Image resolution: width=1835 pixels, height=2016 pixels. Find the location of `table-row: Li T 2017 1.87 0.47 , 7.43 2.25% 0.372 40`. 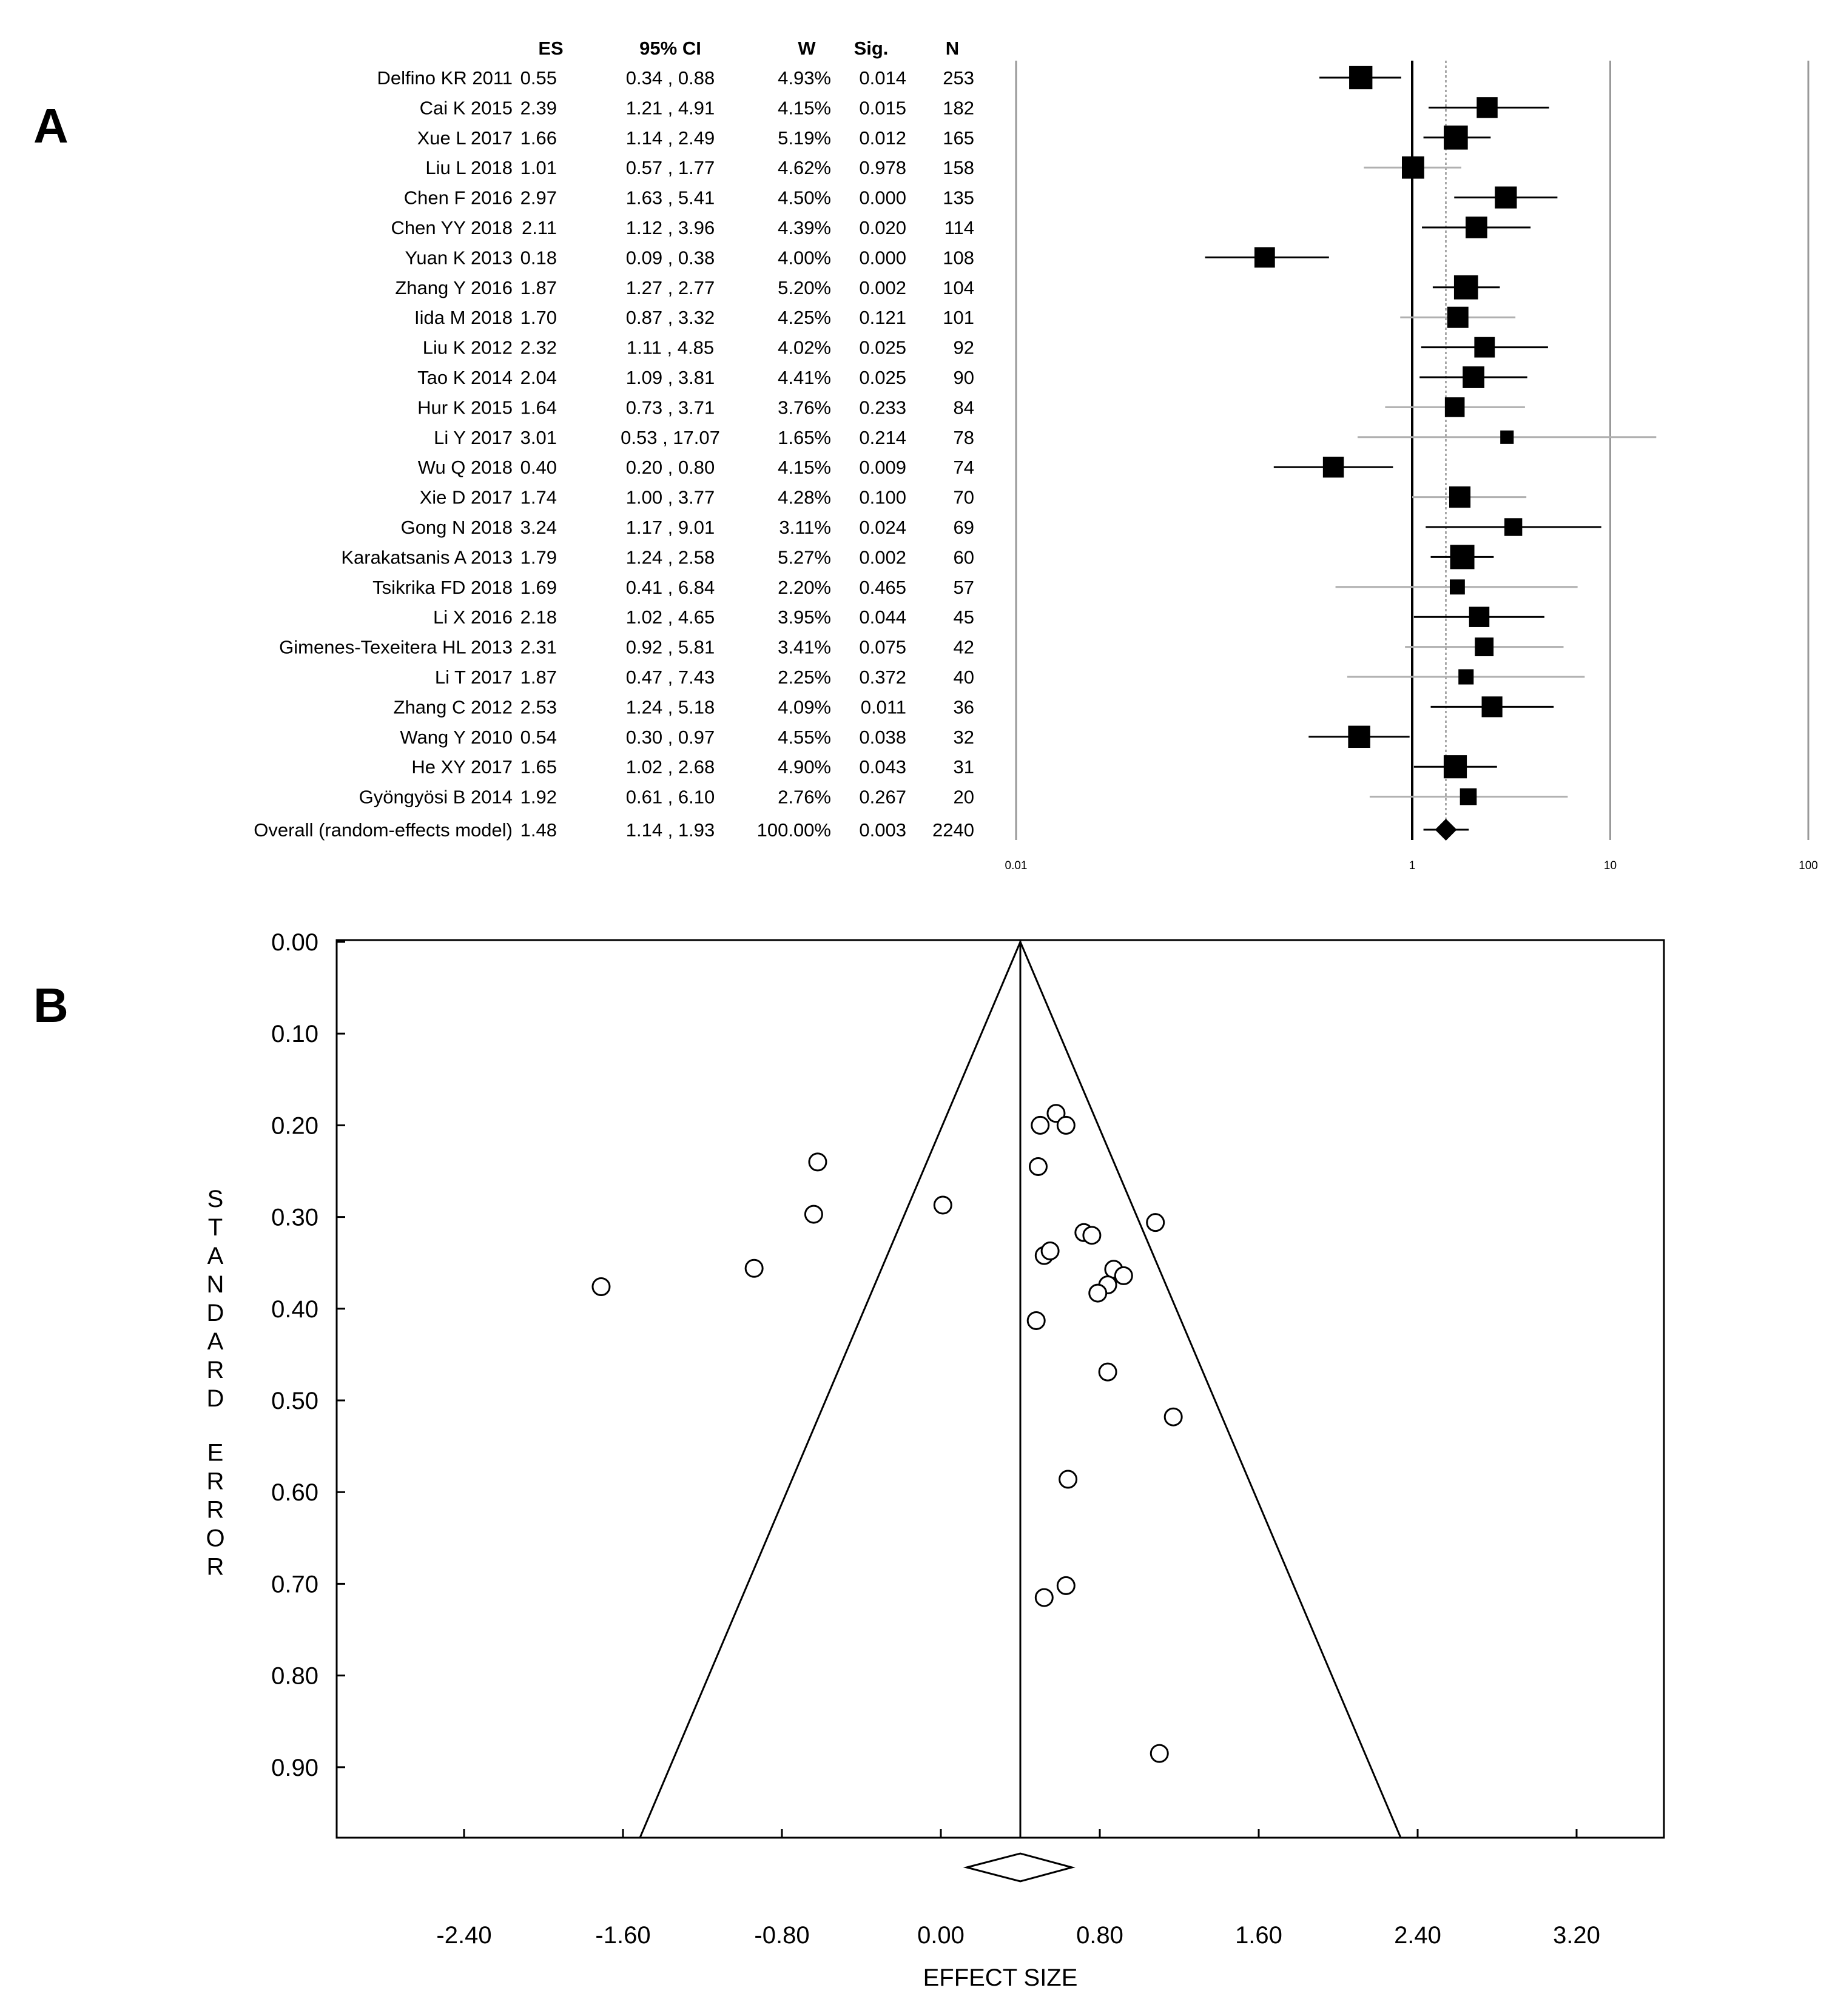

table-row: Li T 2017 1.87 0.47 , 7.43 2.25% 0.372 40 is located at coordinates (704, 677).